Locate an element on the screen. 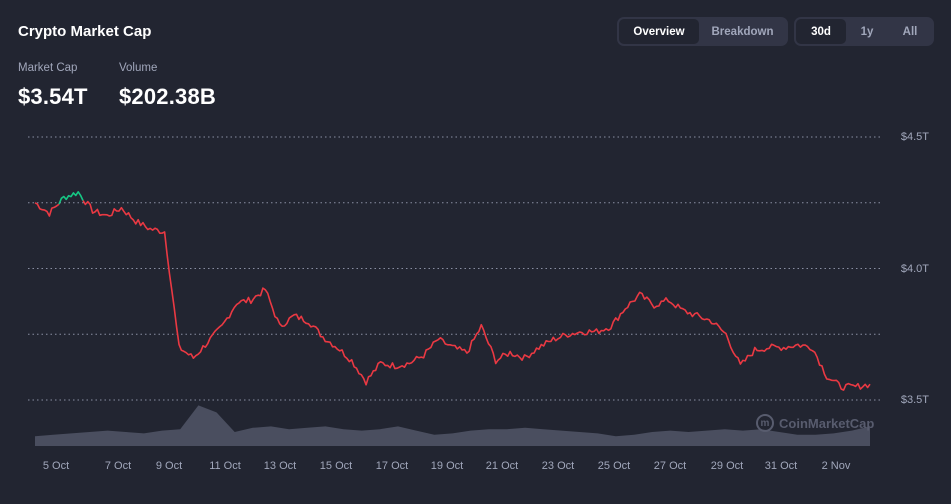 The width and height of the screenshot is (951, 504). range-30d: 30d is located at coordinates (821, 31).